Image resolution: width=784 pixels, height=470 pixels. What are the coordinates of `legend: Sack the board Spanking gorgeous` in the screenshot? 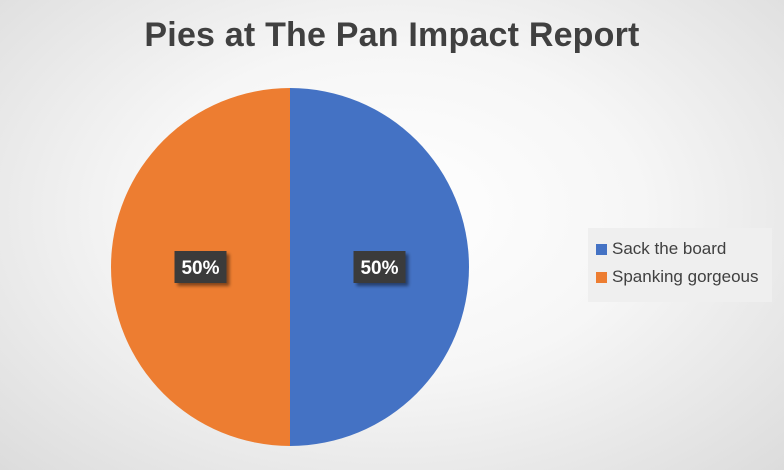 It's located at (680, 265).